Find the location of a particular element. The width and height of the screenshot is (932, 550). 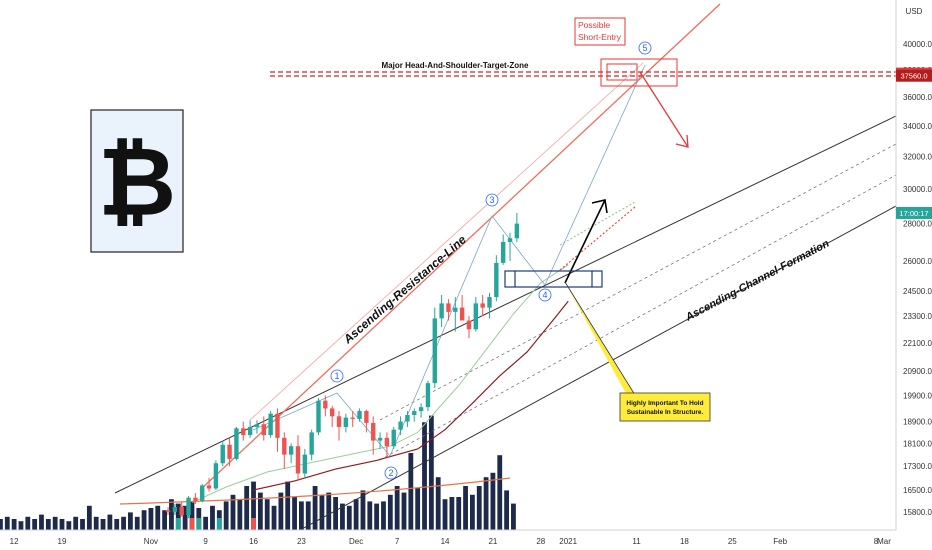

time-tick: 8 is located at coordinates (876, 541).